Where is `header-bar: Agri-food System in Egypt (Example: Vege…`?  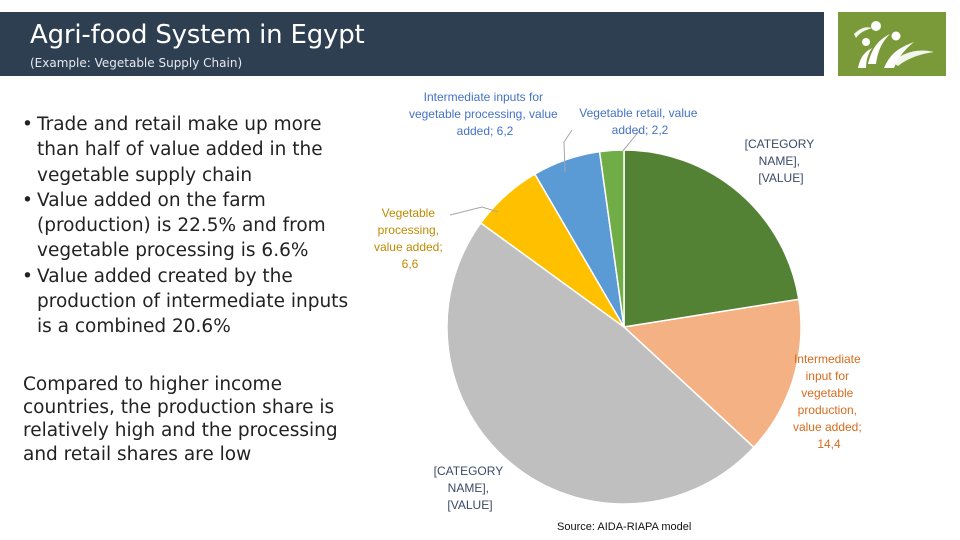 header-bar: Agri-food System in Egypt (Example: Vege… is located at coordinates (412, 44).